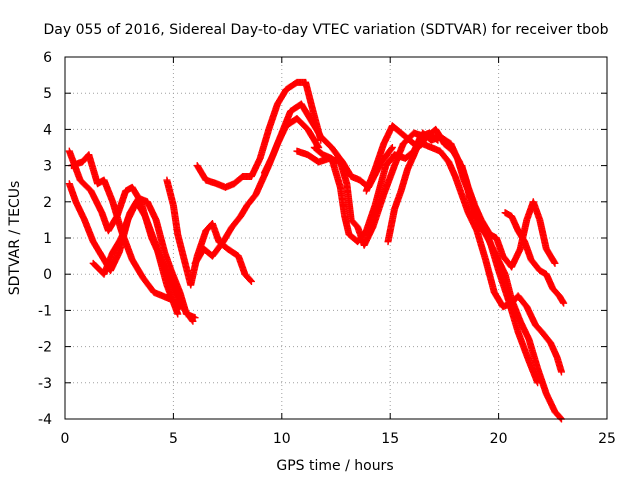 The width and height of the screenshot is (640, 480). Describe the element at coordinates (47, 94) in the screenshot. I see `y-tick-label: 5` at that location.